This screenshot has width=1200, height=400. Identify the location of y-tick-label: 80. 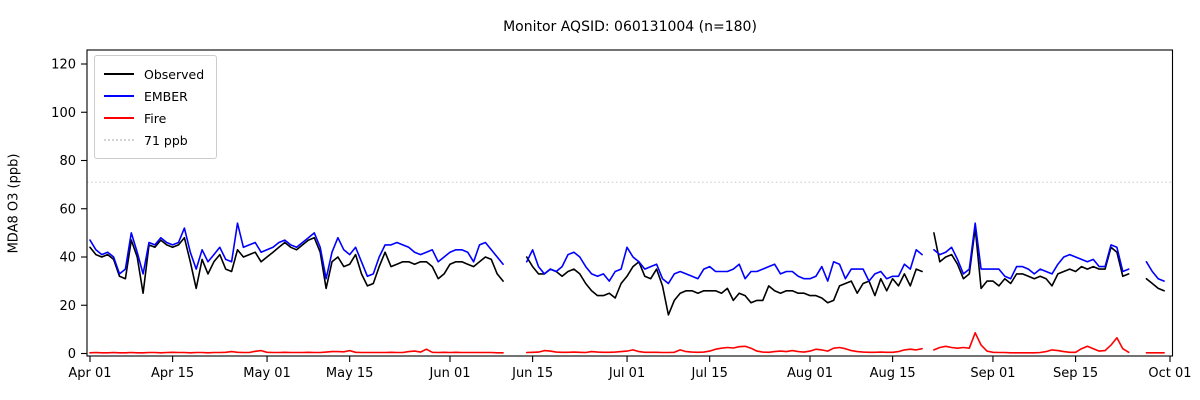
(67, 161).